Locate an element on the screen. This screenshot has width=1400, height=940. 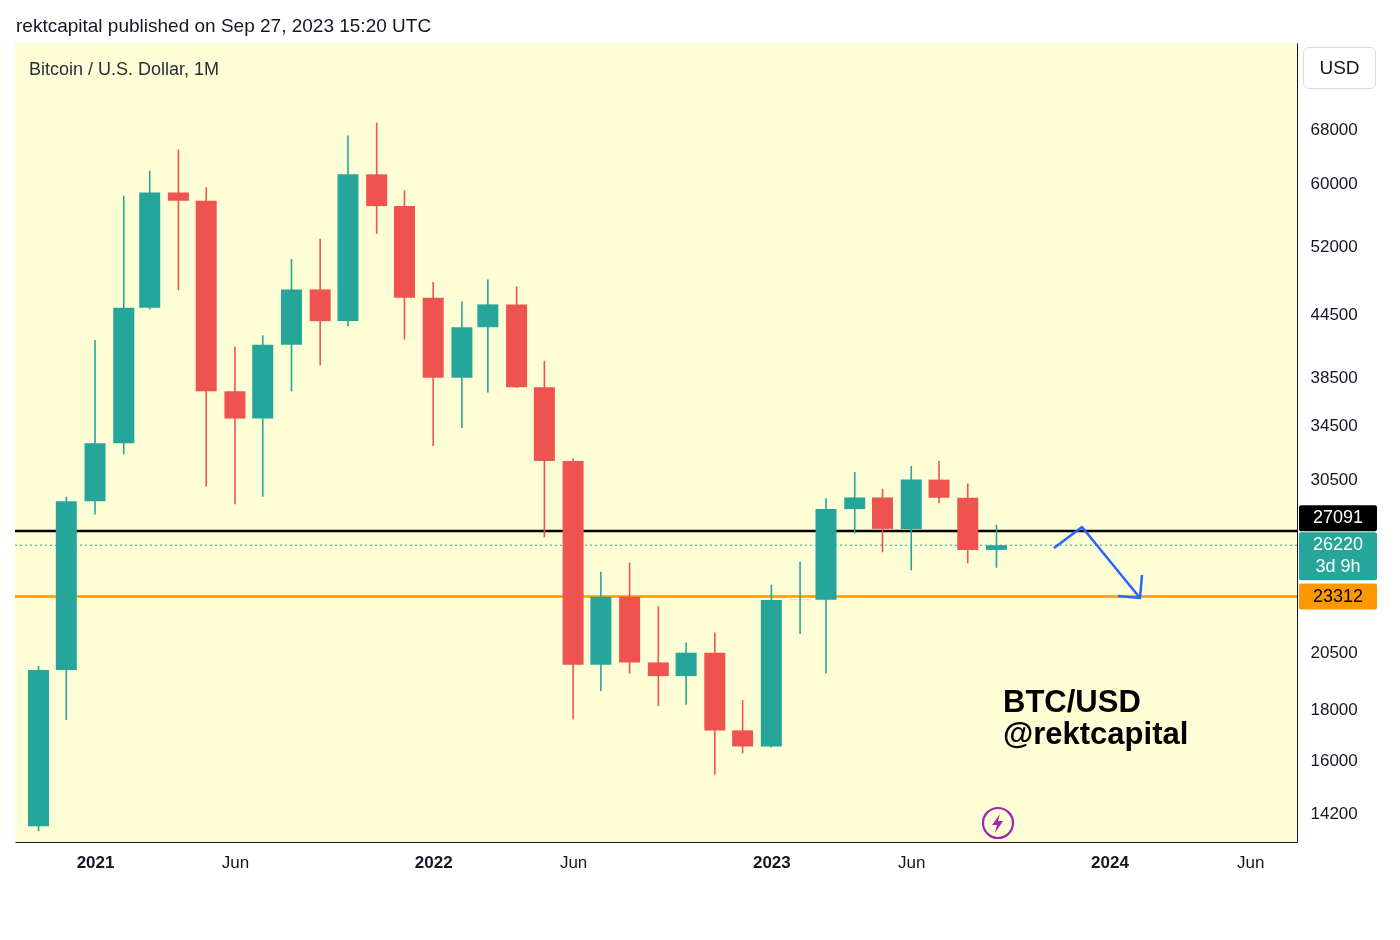
y-tick-label: 34500 is located at coordinates (1334, 425).